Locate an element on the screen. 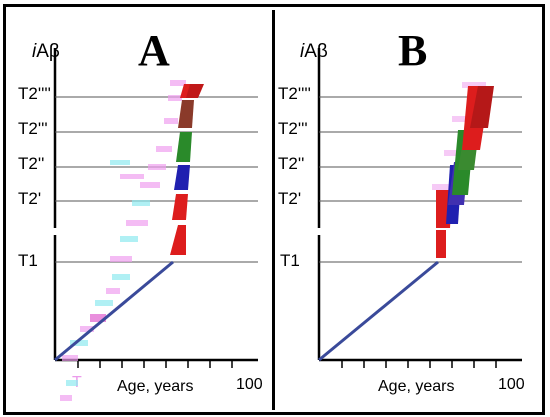 The height and width of the screenshot is (417, 550). panel-a-level-t2-2: T2'' is located at coordinates (31, 163).